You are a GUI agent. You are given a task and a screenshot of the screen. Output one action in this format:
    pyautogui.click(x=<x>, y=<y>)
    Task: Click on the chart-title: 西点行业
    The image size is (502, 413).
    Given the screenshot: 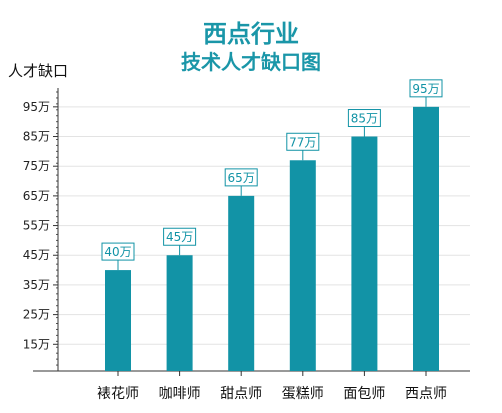 What is the action you would take?
    pyautogui.click(x=251, y=34)
    